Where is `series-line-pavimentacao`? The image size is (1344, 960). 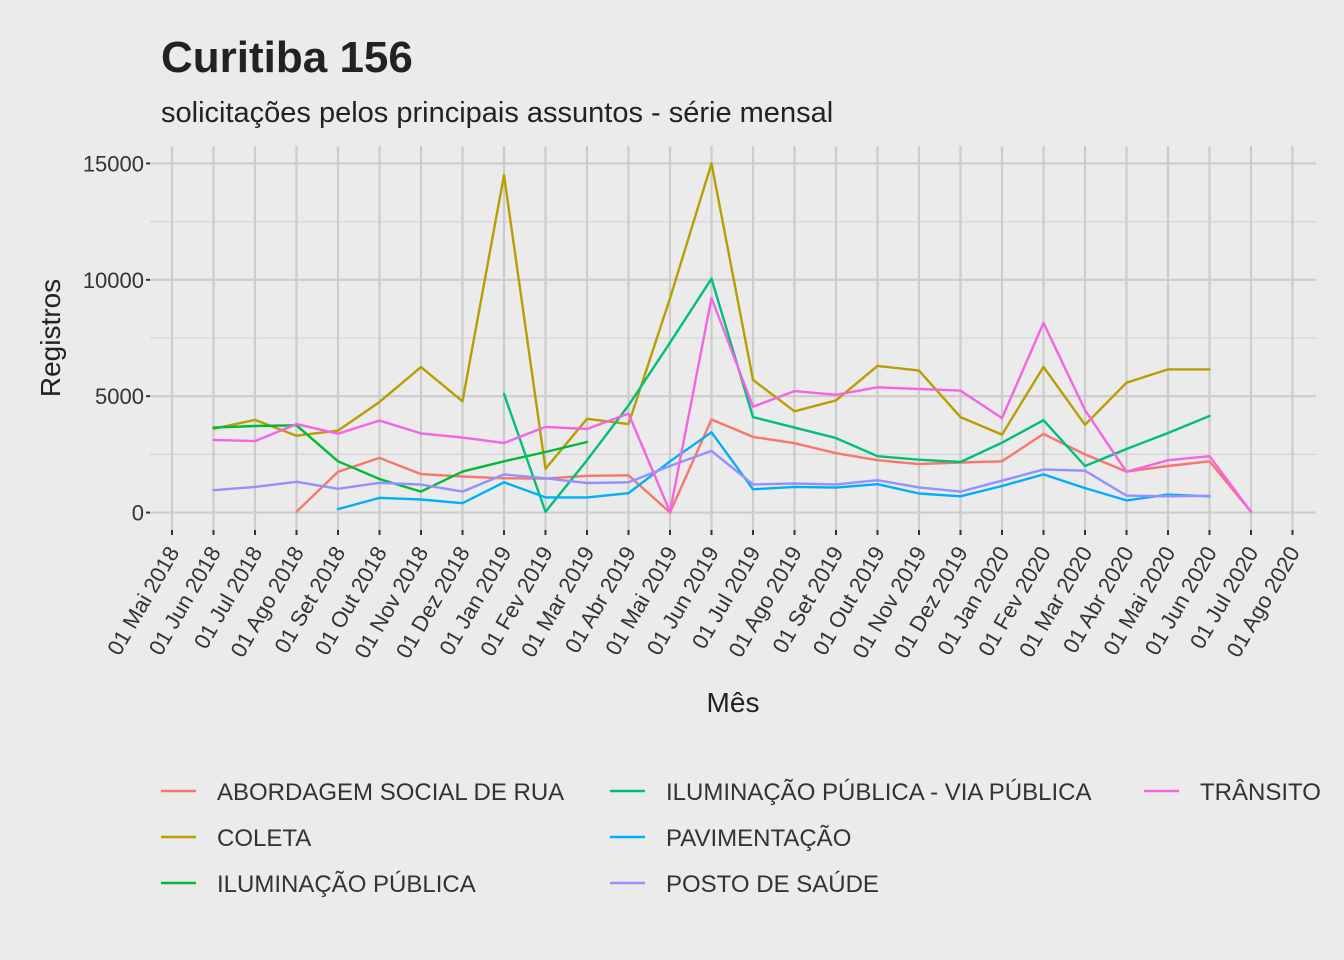 series-line-pavimentacao is located at coordinates (773, 471).